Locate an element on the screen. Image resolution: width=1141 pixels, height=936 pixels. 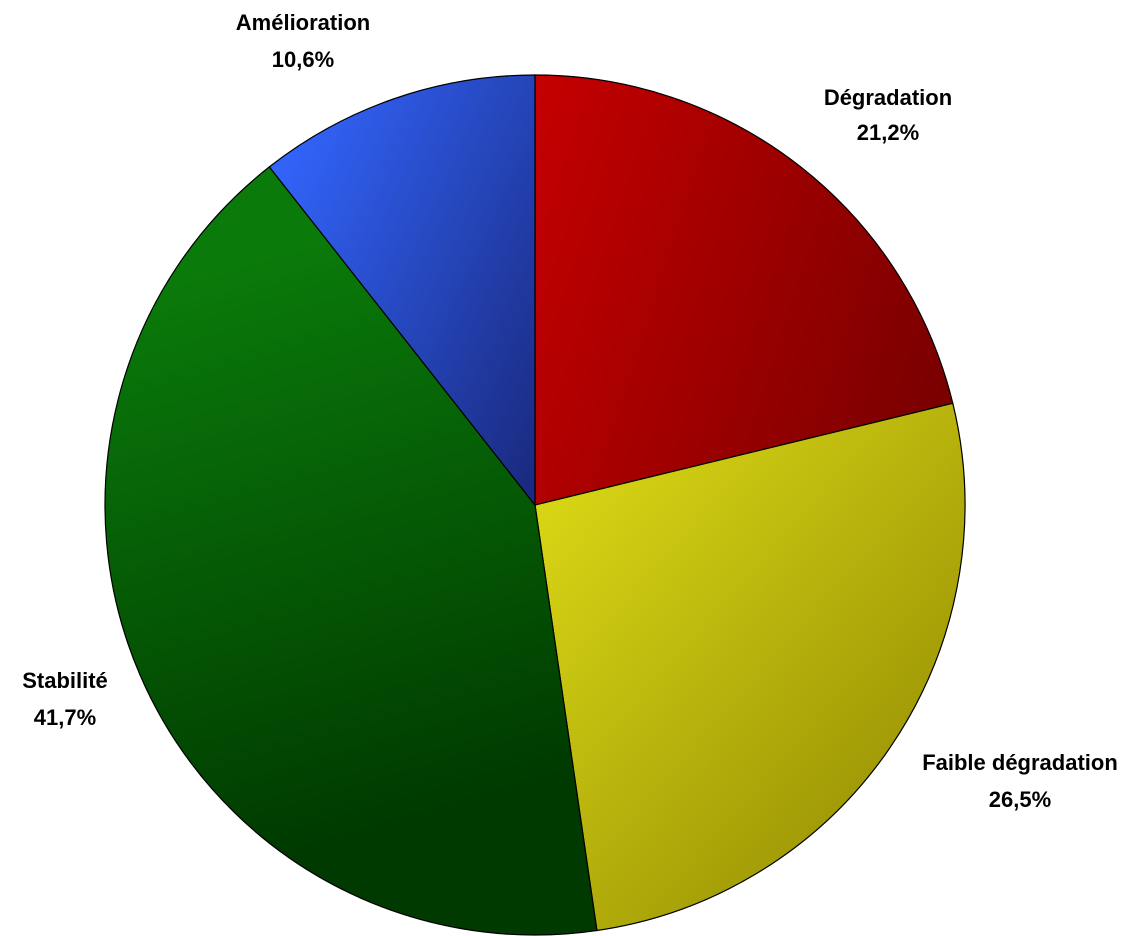
slice-value-label: 10,6% is located at coordinates (303, 59).